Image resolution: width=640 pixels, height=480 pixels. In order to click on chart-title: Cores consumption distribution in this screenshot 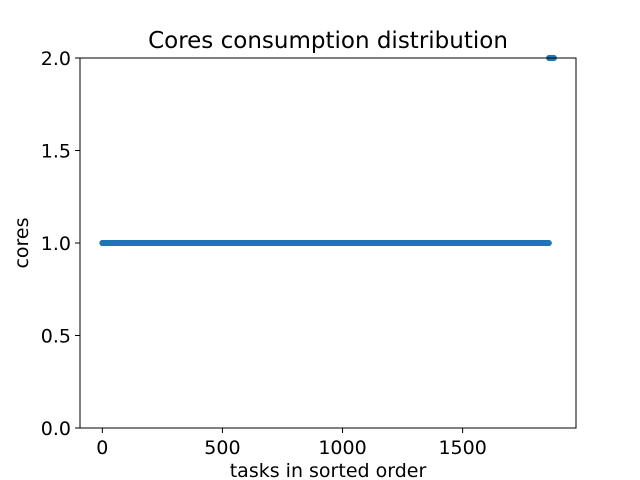, I will do `click(328, 41)`.